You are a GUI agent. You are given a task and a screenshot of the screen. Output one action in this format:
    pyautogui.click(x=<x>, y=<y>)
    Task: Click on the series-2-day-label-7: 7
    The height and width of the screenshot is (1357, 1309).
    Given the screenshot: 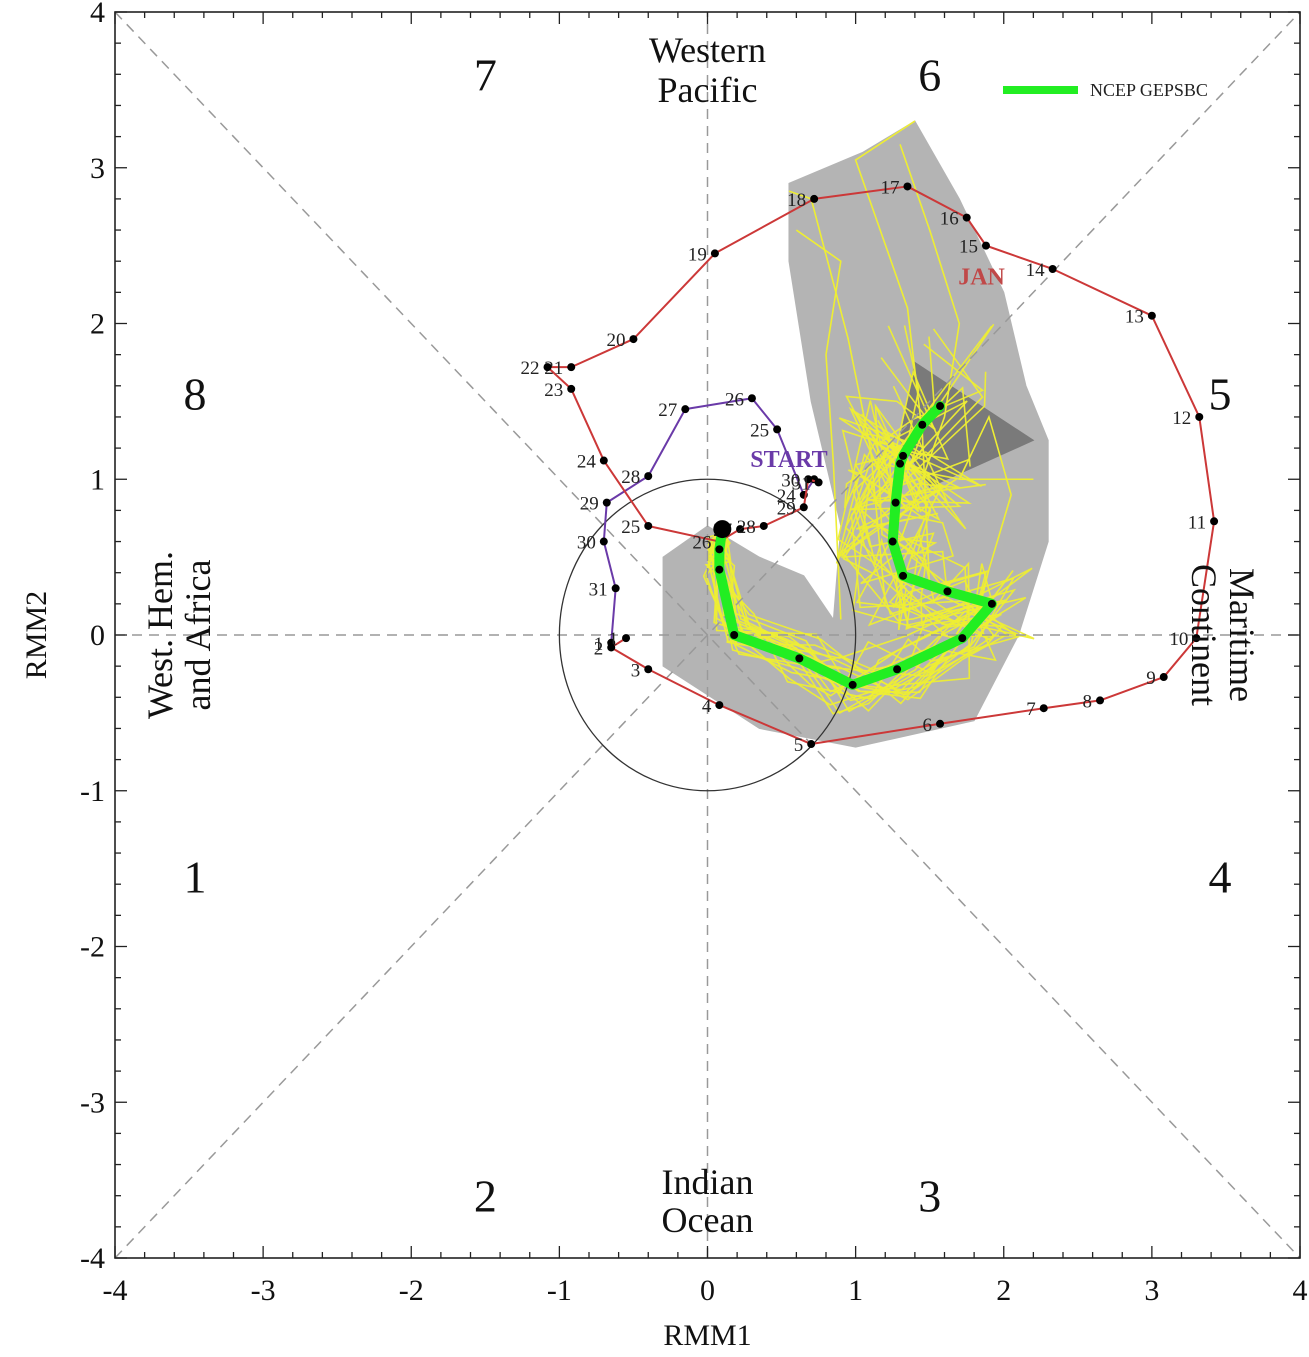 What is the action you would take?
    pyautogui.click(x=1031, y=709)
    